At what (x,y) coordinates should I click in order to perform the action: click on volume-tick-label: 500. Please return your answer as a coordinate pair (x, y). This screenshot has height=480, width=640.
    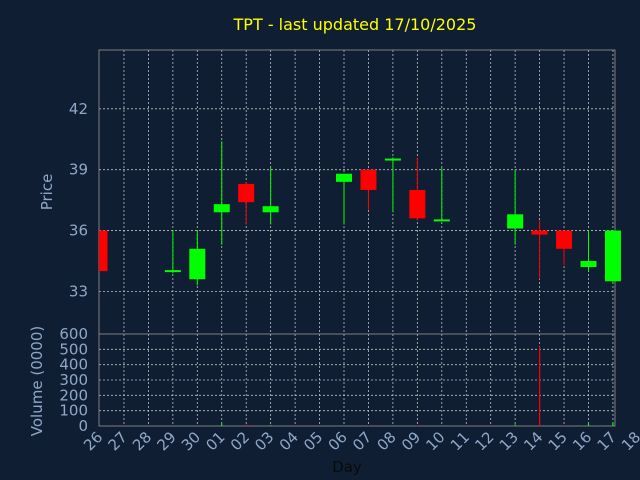
    Looking at the image, I should click on (73, 349).